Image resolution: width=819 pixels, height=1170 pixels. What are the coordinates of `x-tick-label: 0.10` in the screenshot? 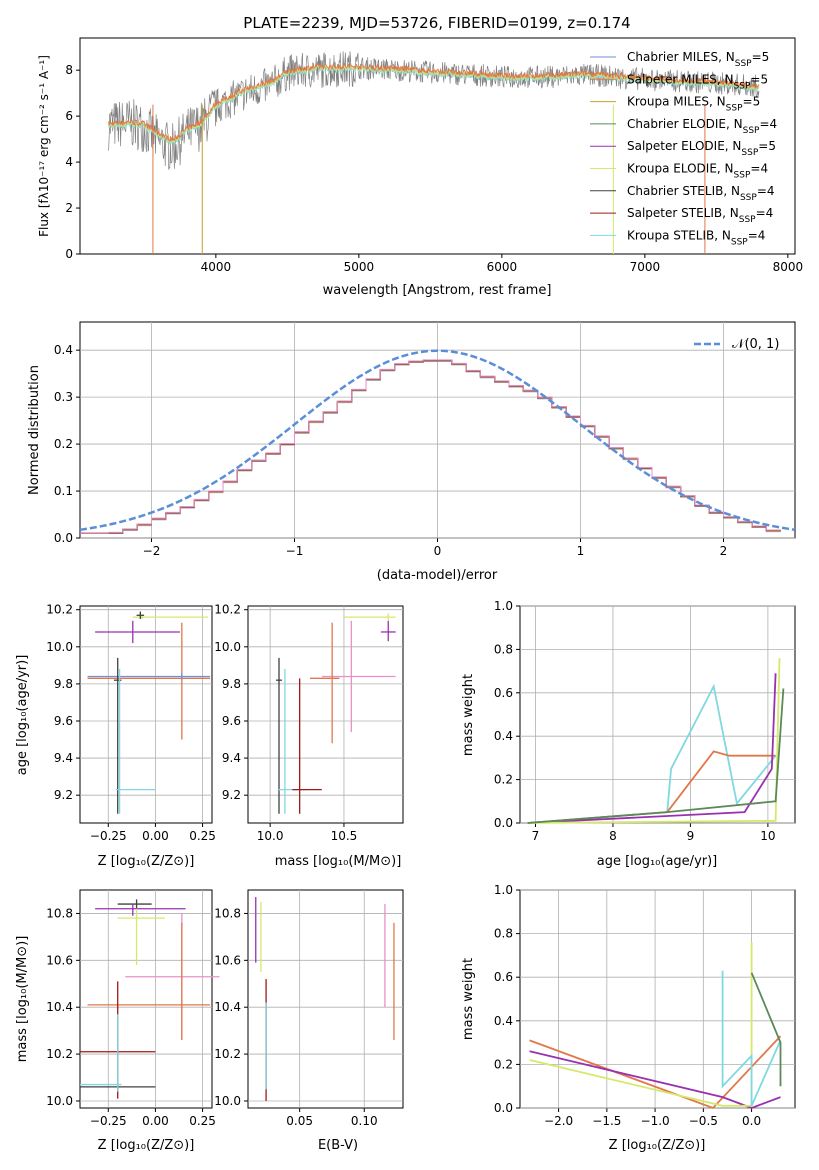 It's located at (364, 1121).